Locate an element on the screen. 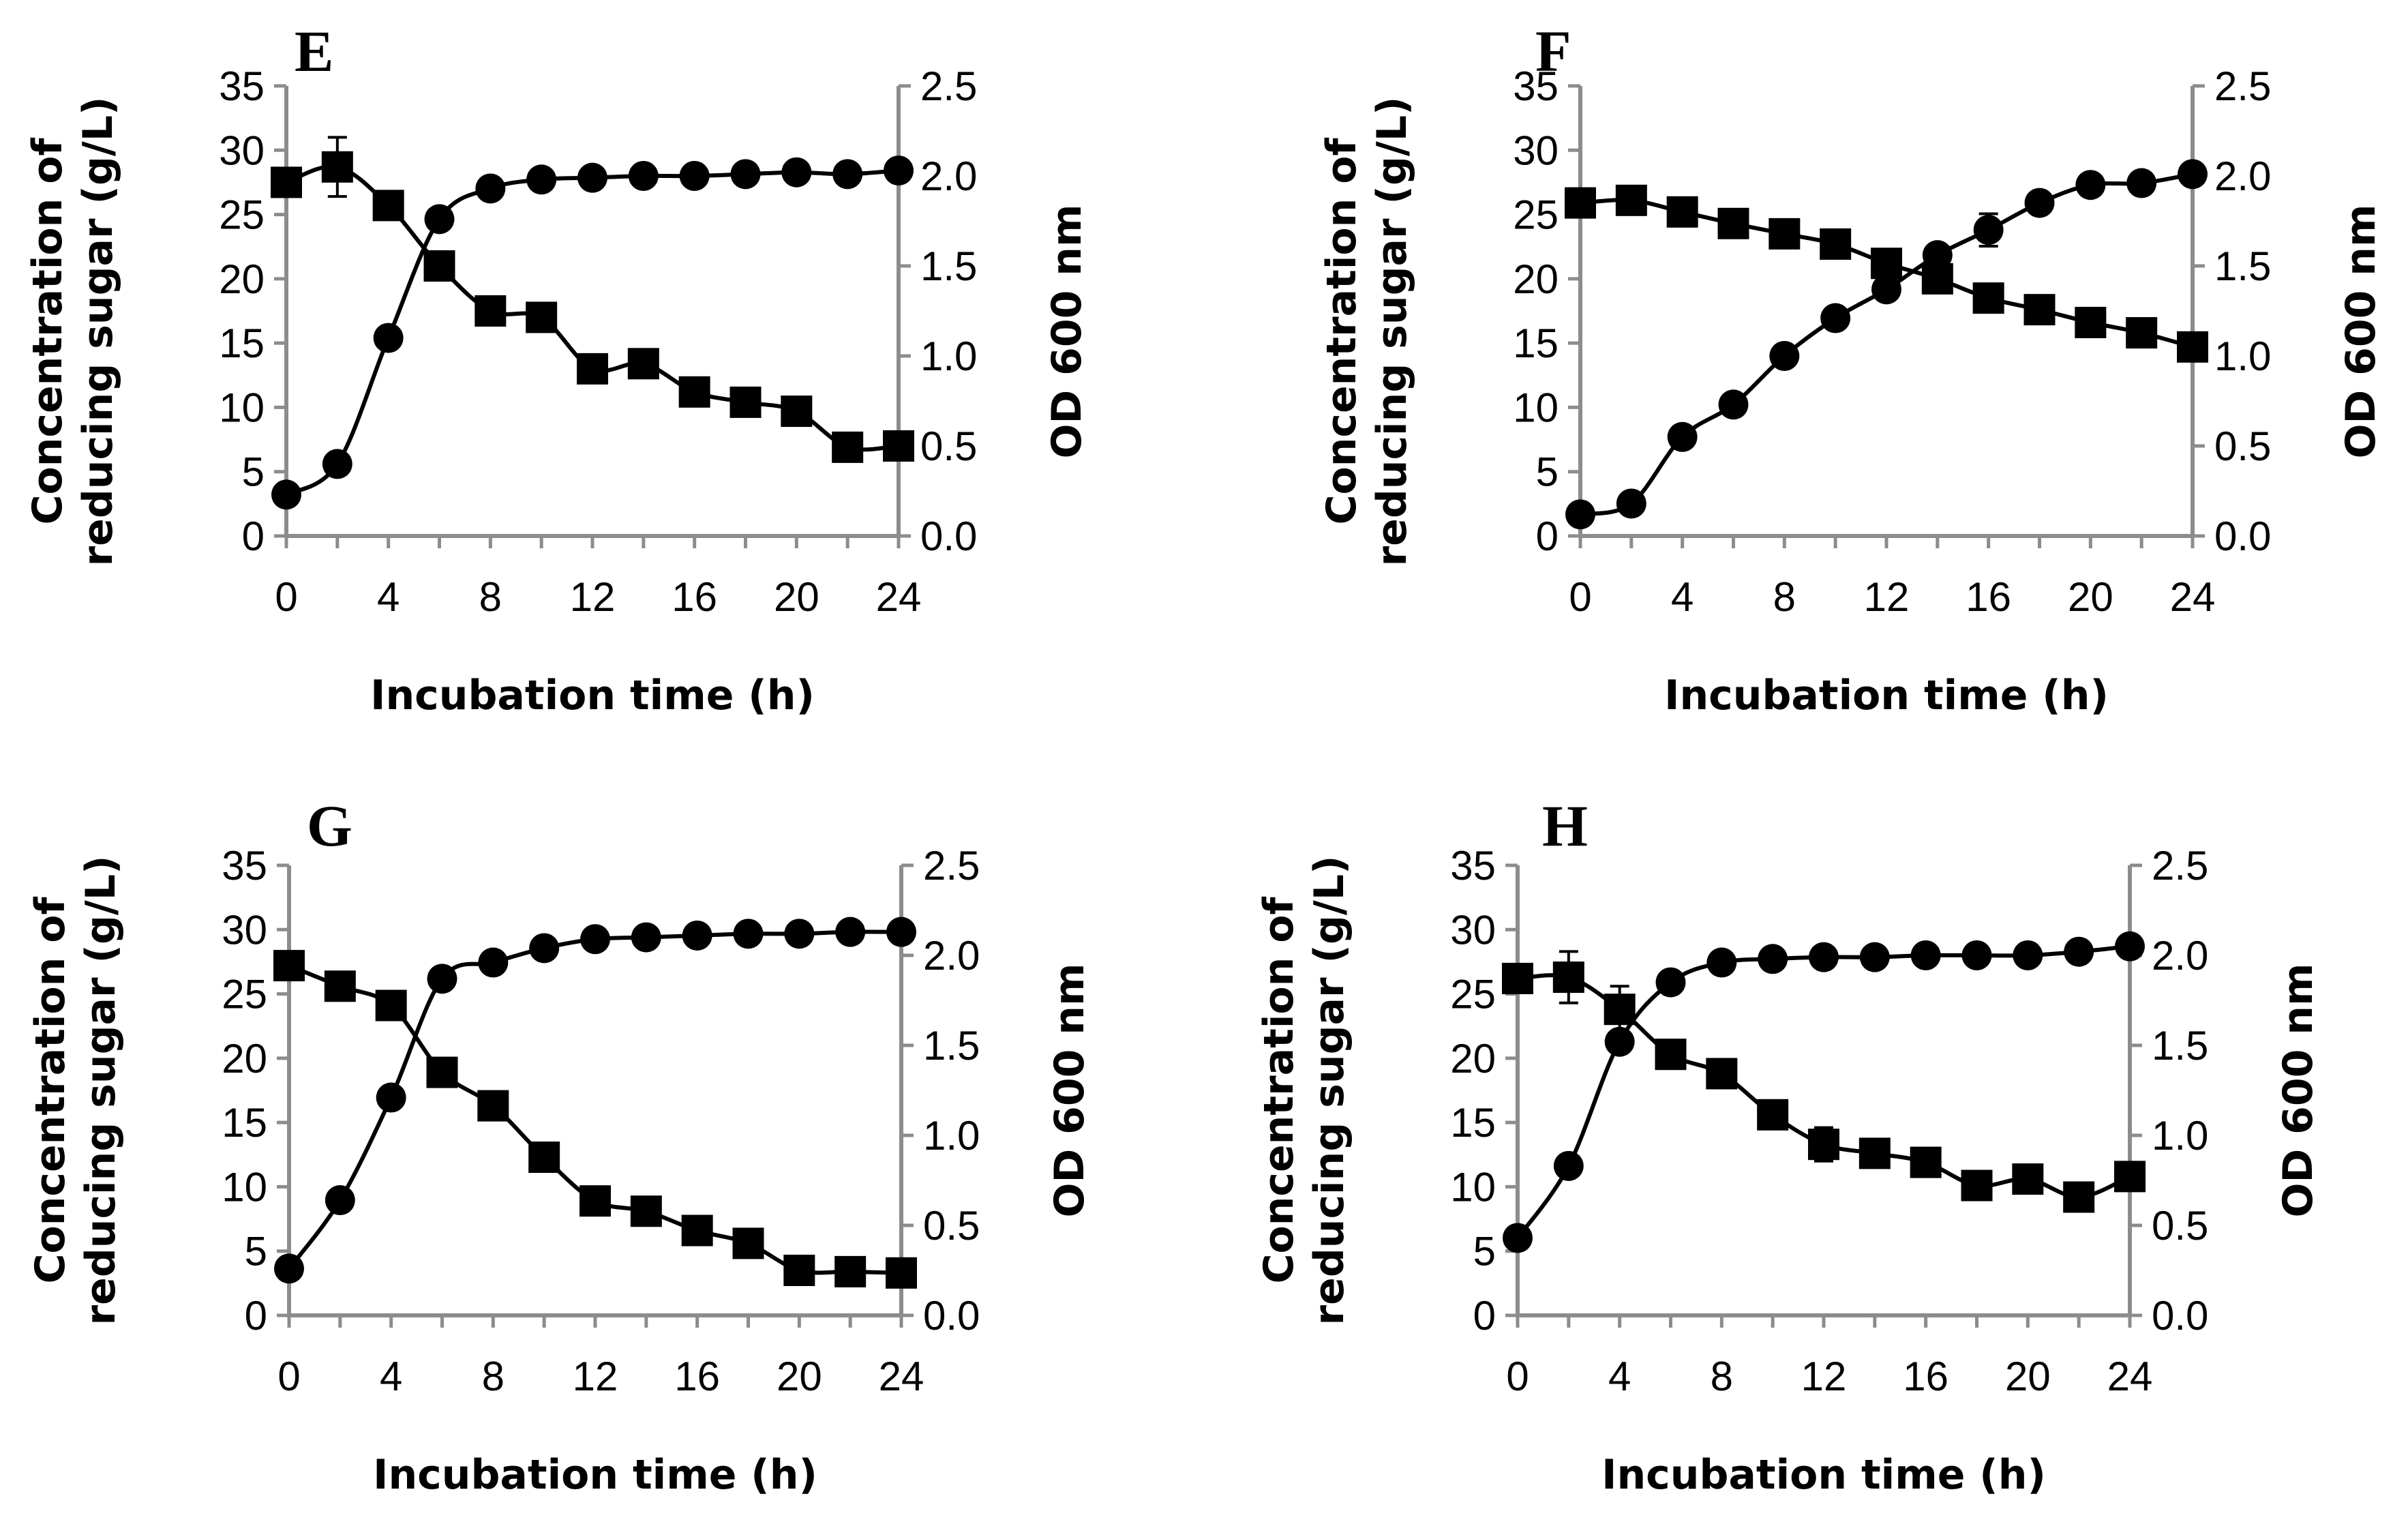 This screenshot has width=2408, height=1522. y2-tick-label: 1.5 is located at coordinates (2242, 266).